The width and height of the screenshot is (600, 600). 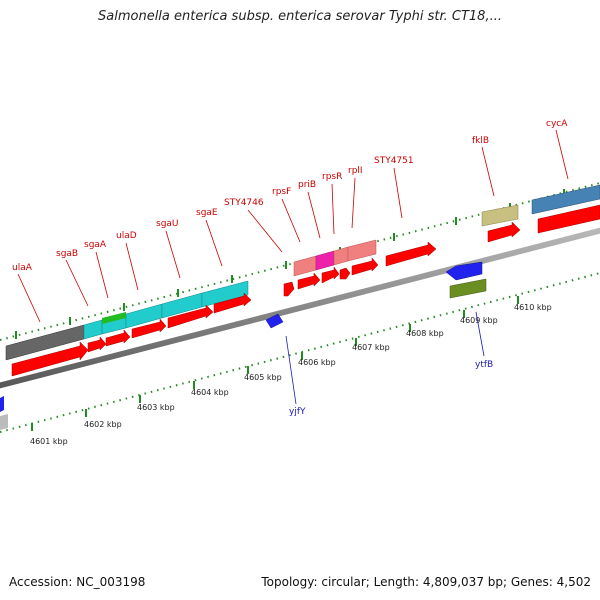 What do you see at coordinates (67, 254) in the screenshot?
I see `gene-label-sgaB: sgaB` at bounding box center [67, 254].